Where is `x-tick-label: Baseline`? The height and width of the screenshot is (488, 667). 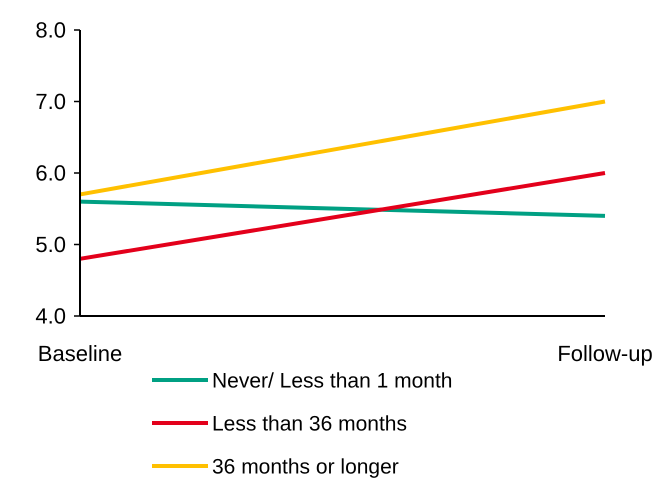 x-tick-label: Baseline is located at coordinates (80, 353).